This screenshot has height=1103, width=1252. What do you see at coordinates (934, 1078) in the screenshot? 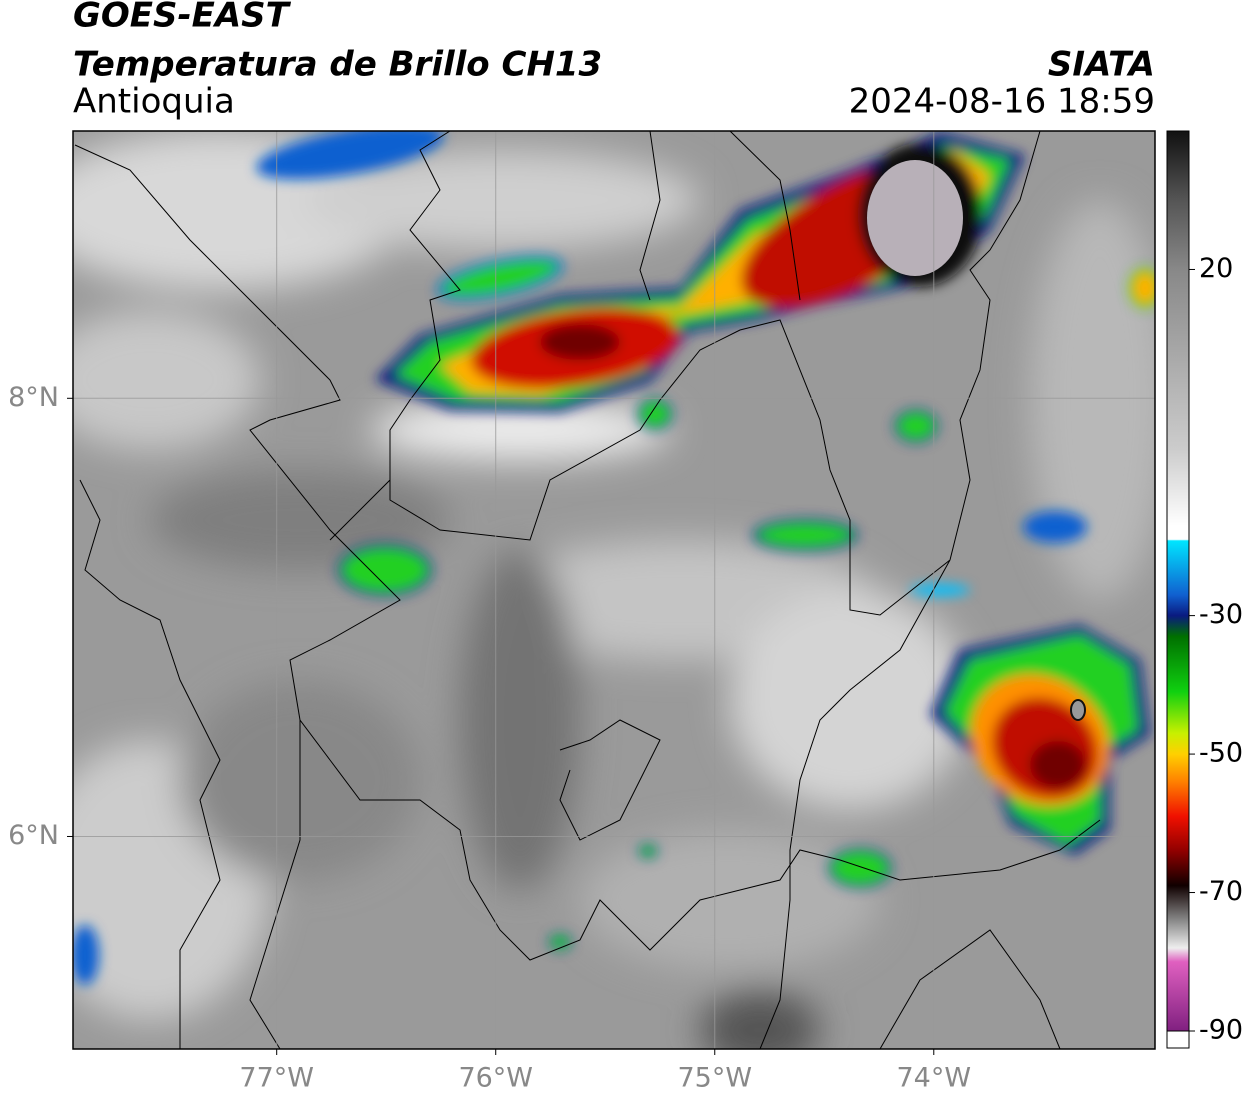
I see `x-tick-label: 74°W` at bounding box center [934, 1078].